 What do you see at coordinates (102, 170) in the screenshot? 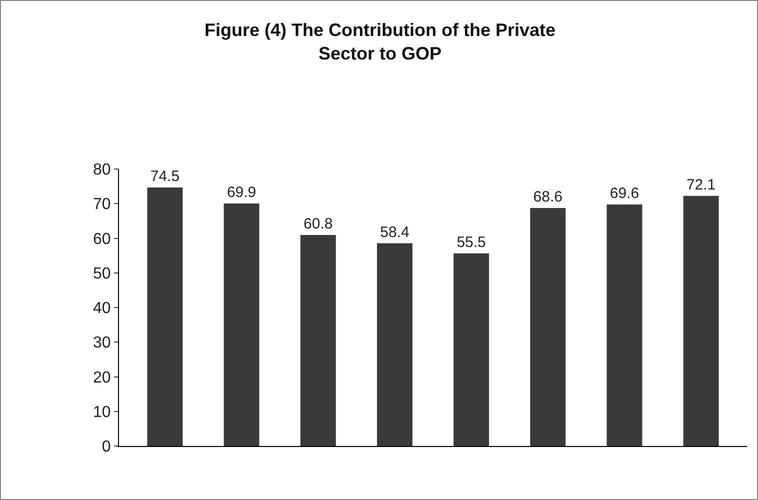
I see `y-tick-label: 80` at bounding box center [102, 170].